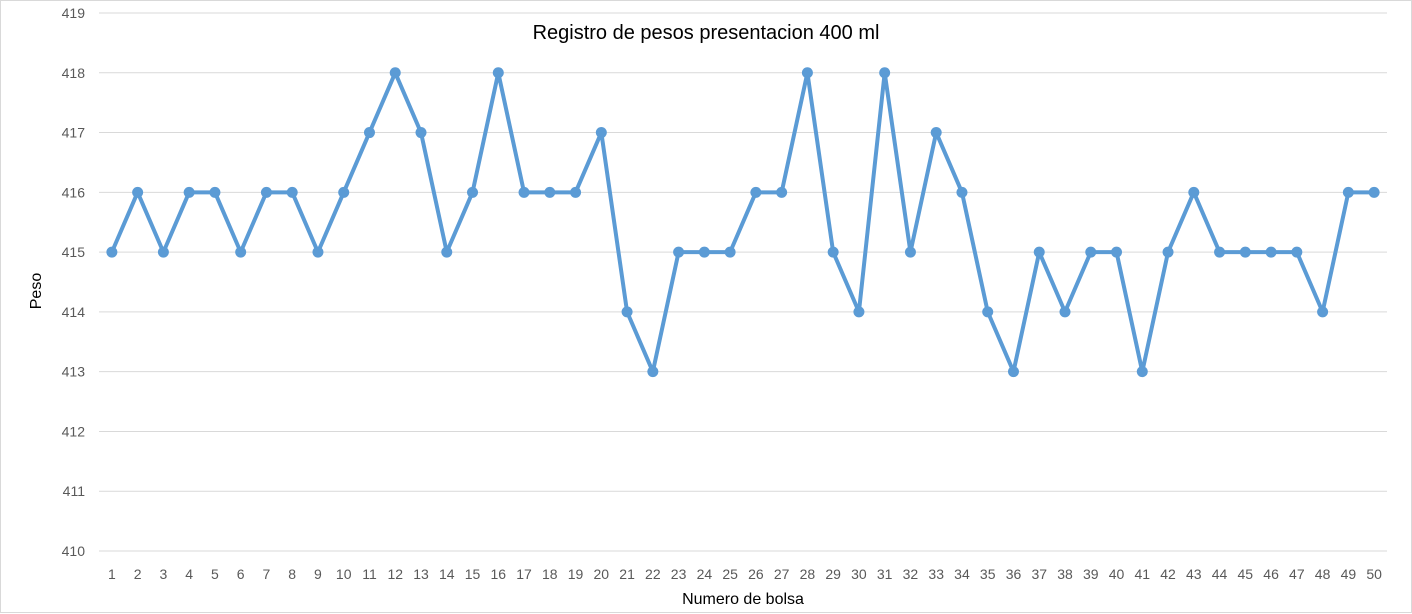 The image size is (1412, 614). I want to click on y-tick-label: 410, so click(74, 551).